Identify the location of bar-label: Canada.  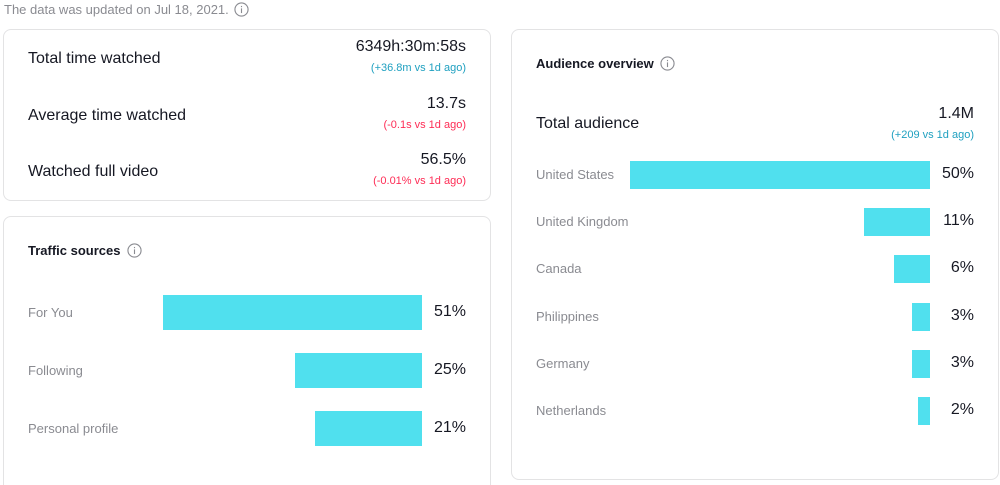
(559, 269).